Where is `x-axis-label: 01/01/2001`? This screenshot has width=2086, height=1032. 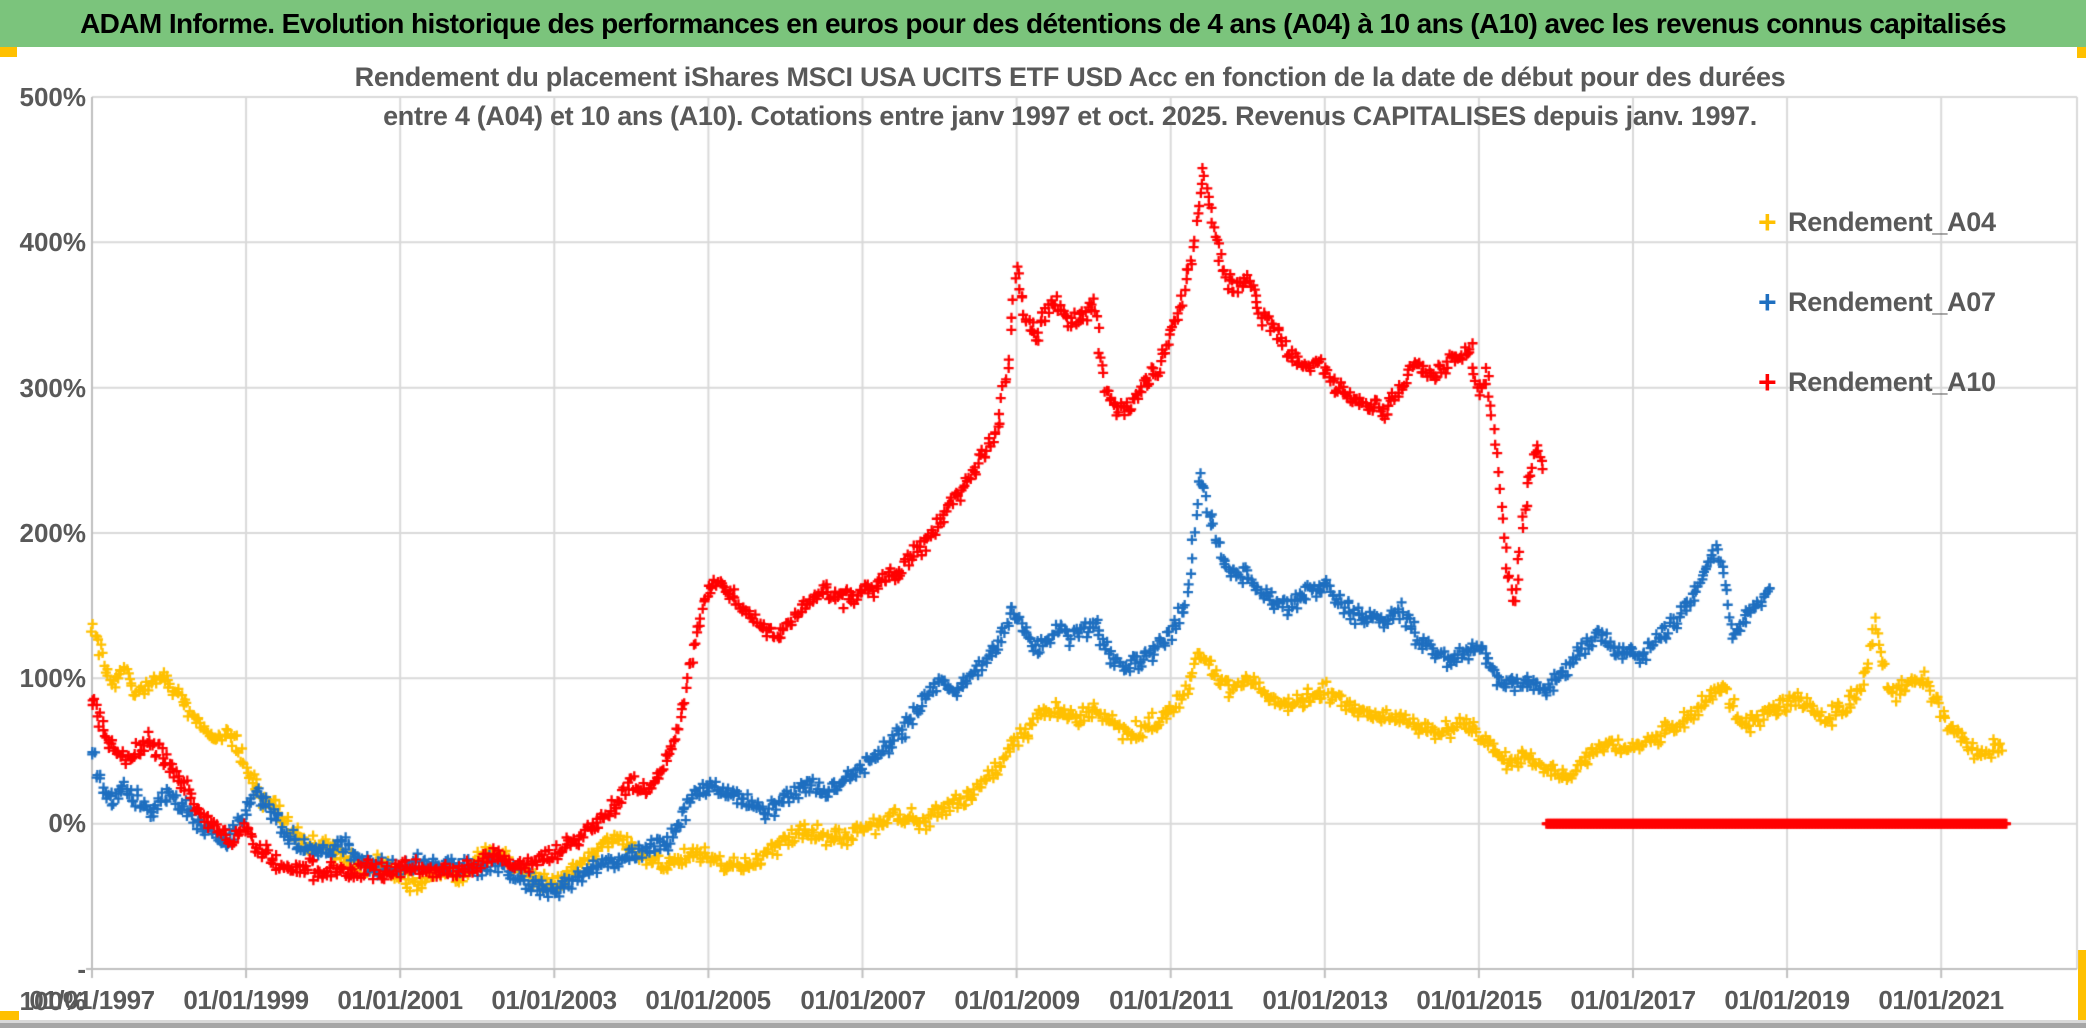 x-axis-label: 01/01/2001 is located at coordinates (400, 1000).